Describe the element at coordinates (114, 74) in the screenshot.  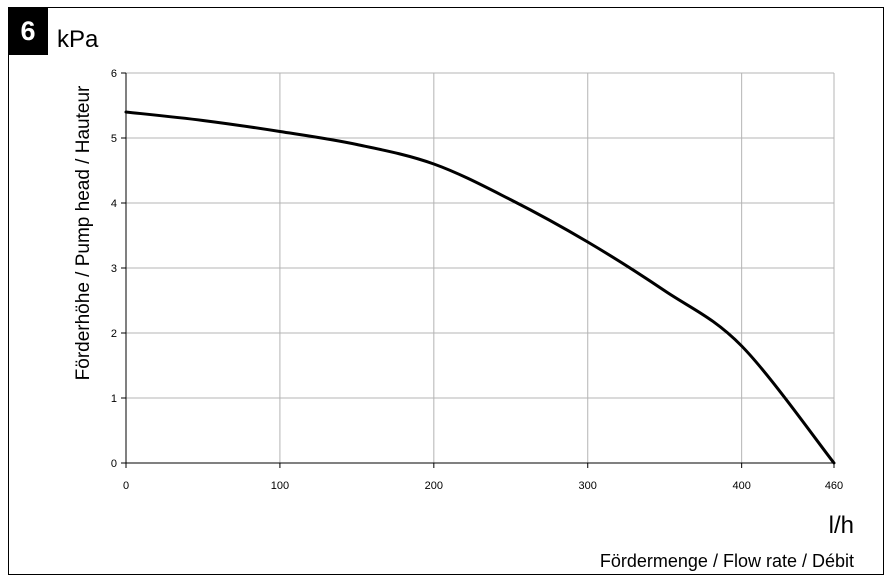
I see `y-tick-label: 6` at that location.